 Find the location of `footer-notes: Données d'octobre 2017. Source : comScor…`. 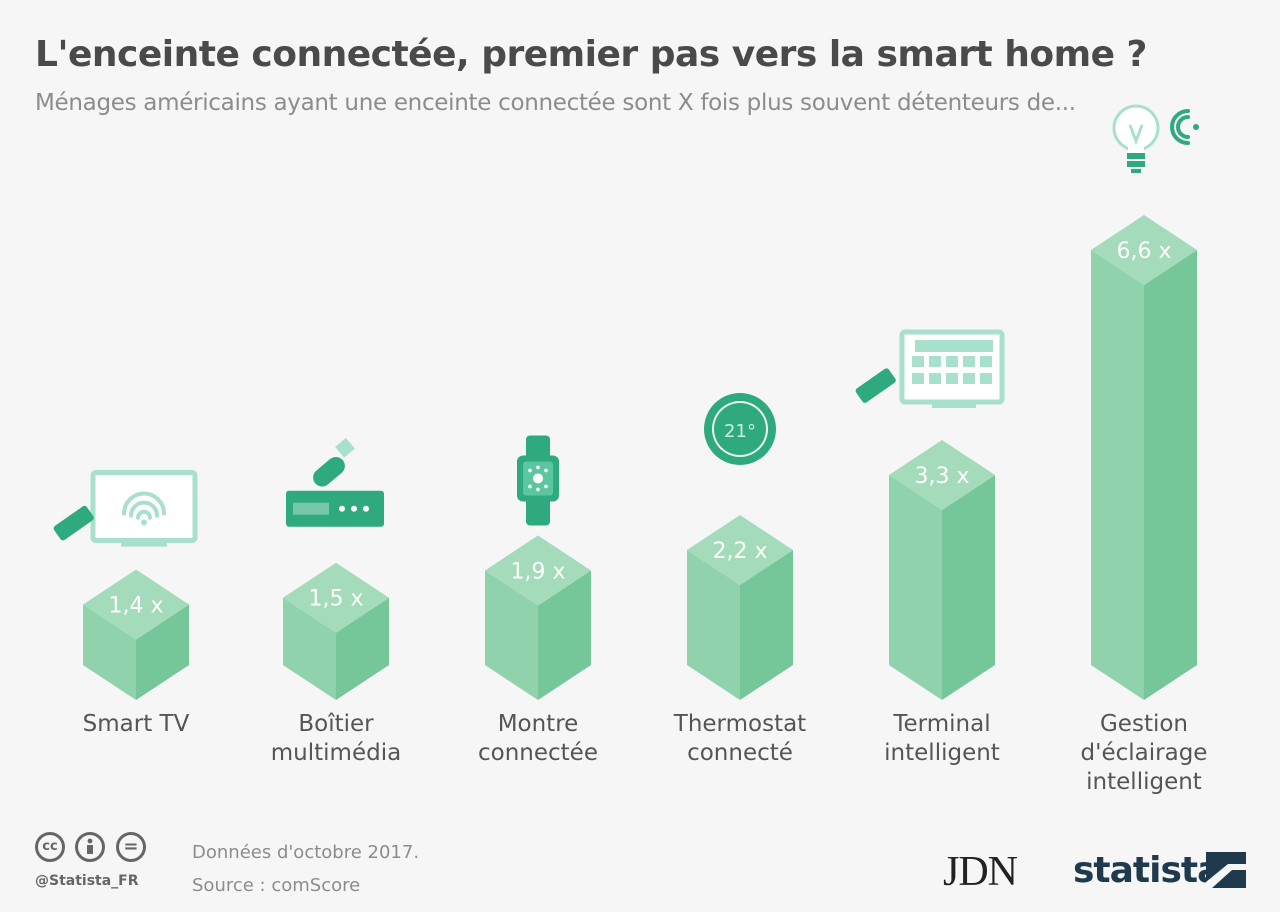

footer-notes: Données d'octobre 2017. Source : comScor… is located at coordinates (305, 869).